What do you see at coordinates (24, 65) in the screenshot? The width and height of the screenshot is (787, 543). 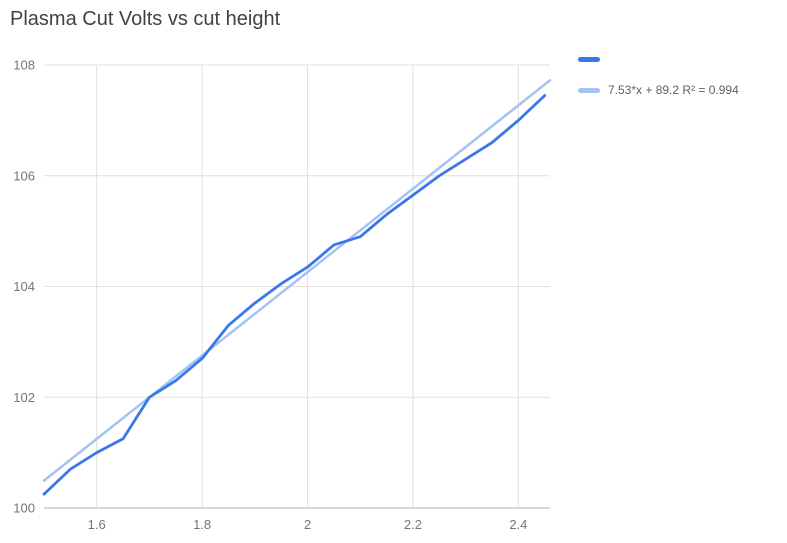 I see `y-tick-label: 108` at bounding box center [24, 65].